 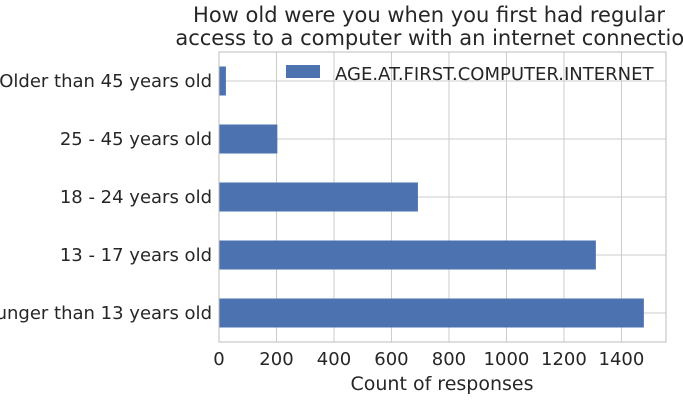 What do you see at coordinates (441, 384) in the screenshot?
I see `x-axis-label: Count of responses` at bounding box center [441, 384].